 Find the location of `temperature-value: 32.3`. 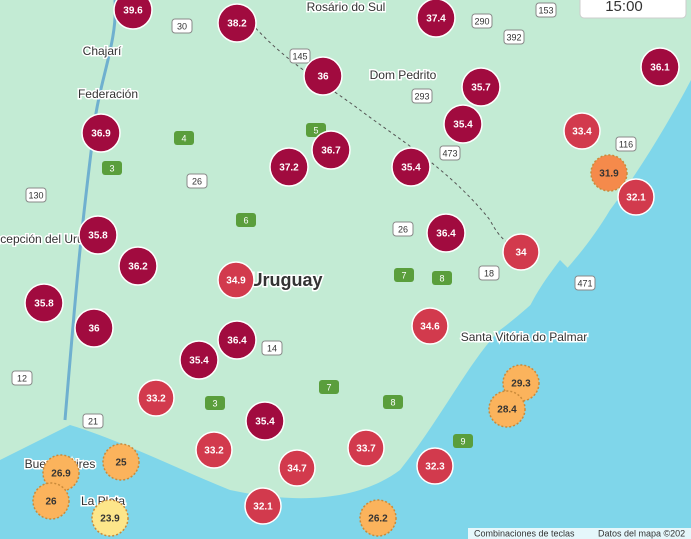

temperature-value: 32.3 is located at coordinates (435, 467).